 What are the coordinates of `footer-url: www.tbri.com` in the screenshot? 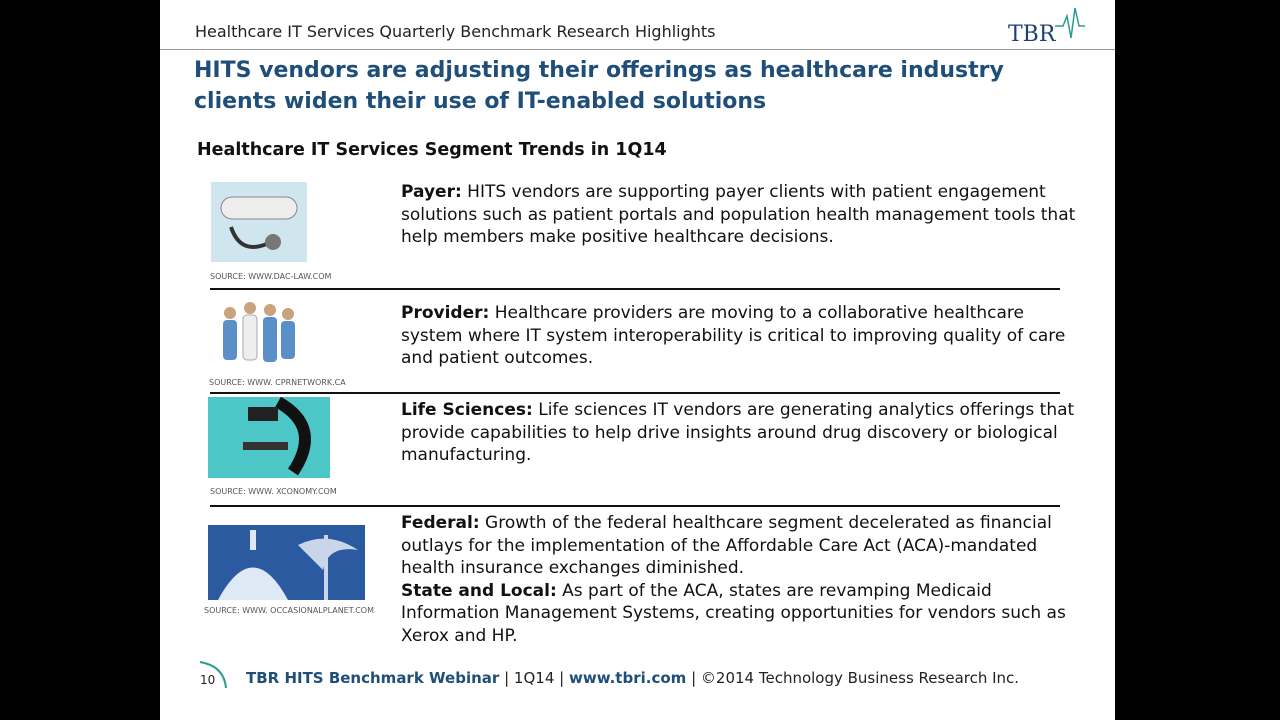 It's located at (627, 678).